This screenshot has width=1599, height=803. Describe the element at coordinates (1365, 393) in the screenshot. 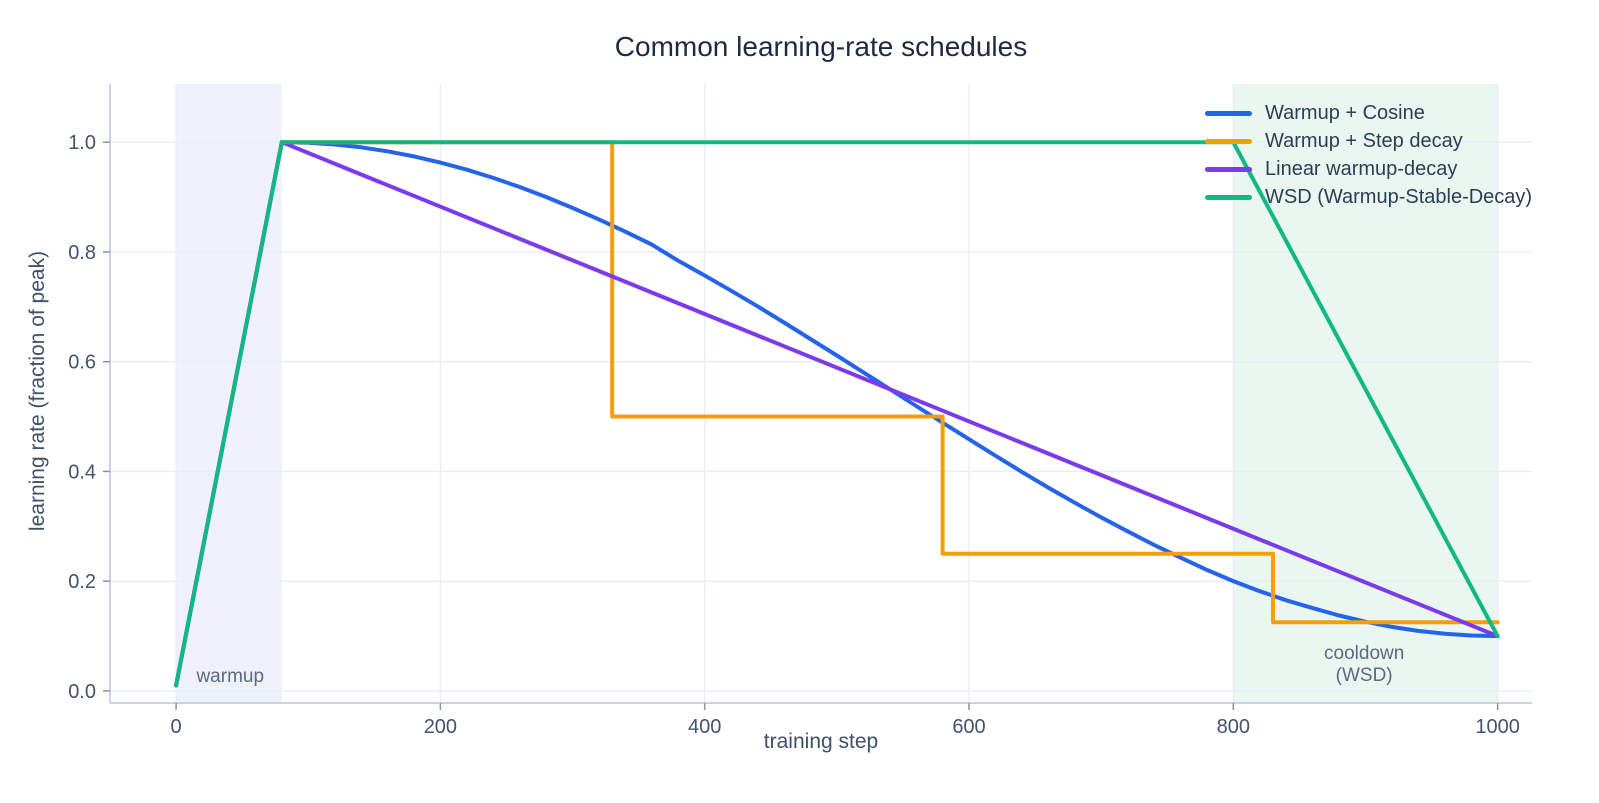

I see `band-cooldown-wsd` at that location.